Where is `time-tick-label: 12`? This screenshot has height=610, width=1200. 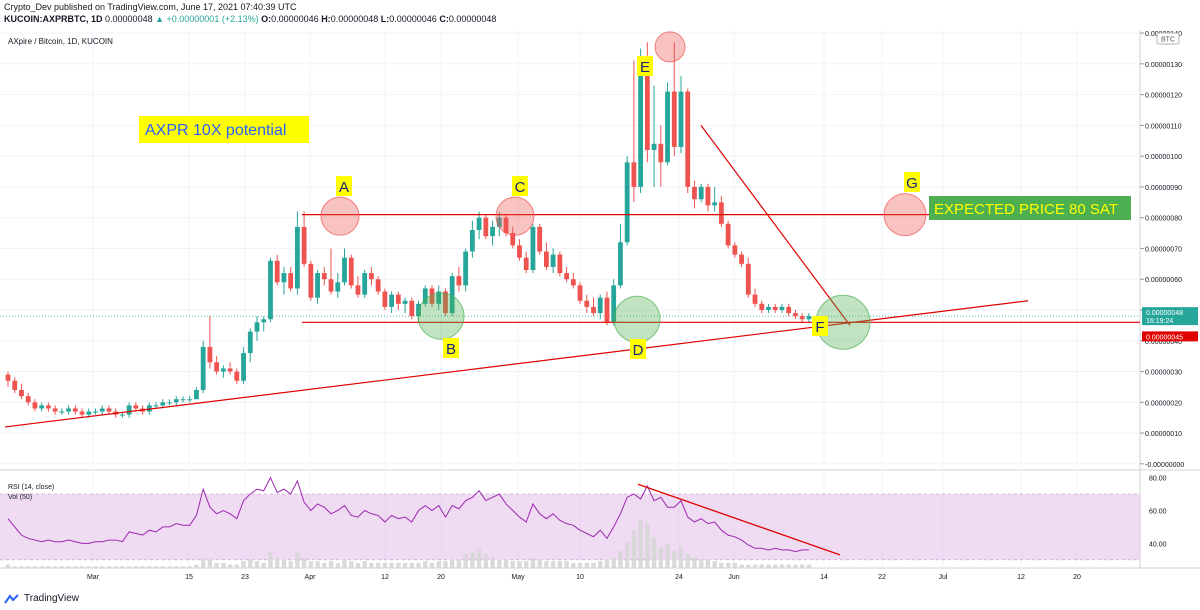
time-tick-label: 12 is located at coordinates (385, 577).